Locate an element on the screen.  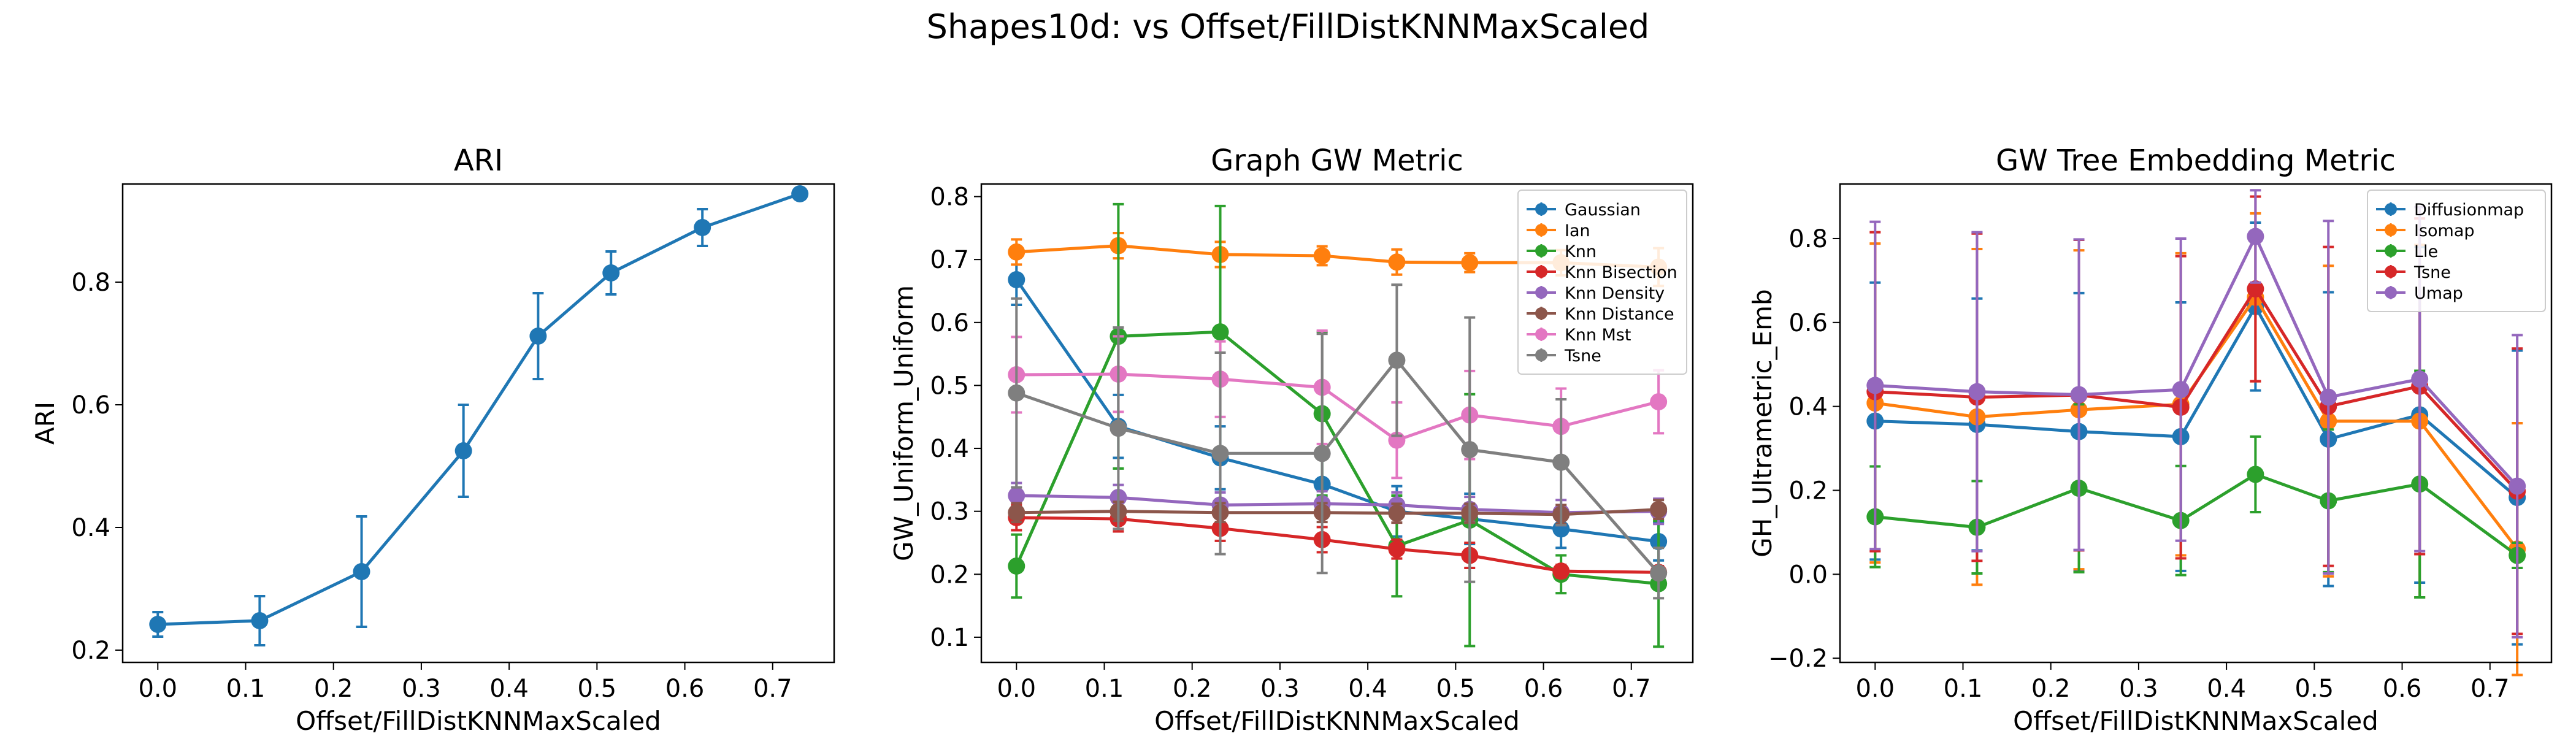
panel1-y-tick-label: 0.7 is located at coordinates (949, 260).